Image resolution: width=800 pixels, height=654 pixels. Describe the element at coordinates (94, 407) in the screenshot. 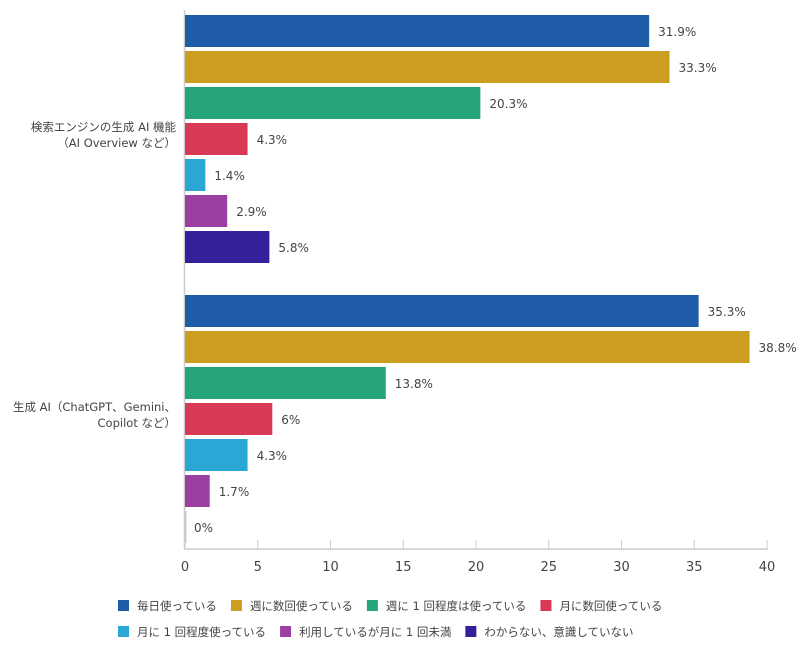

I see `category-label: 生成 AI（ChatGPT、Gemini、` at that location.